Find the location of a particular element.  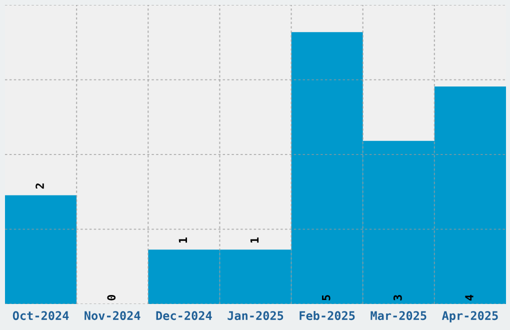

data-label: 4 is located at coordinates (469, 297).